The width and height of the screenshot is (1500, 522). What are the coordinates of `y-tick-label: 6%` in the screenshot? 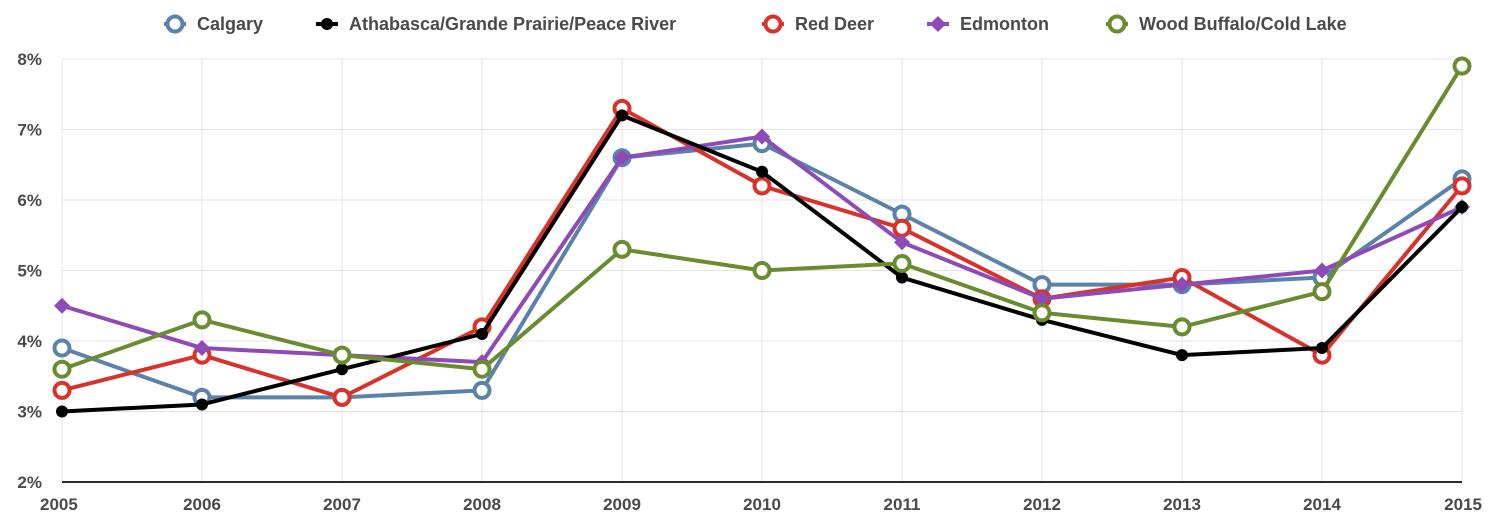 It's located at (29, 200).